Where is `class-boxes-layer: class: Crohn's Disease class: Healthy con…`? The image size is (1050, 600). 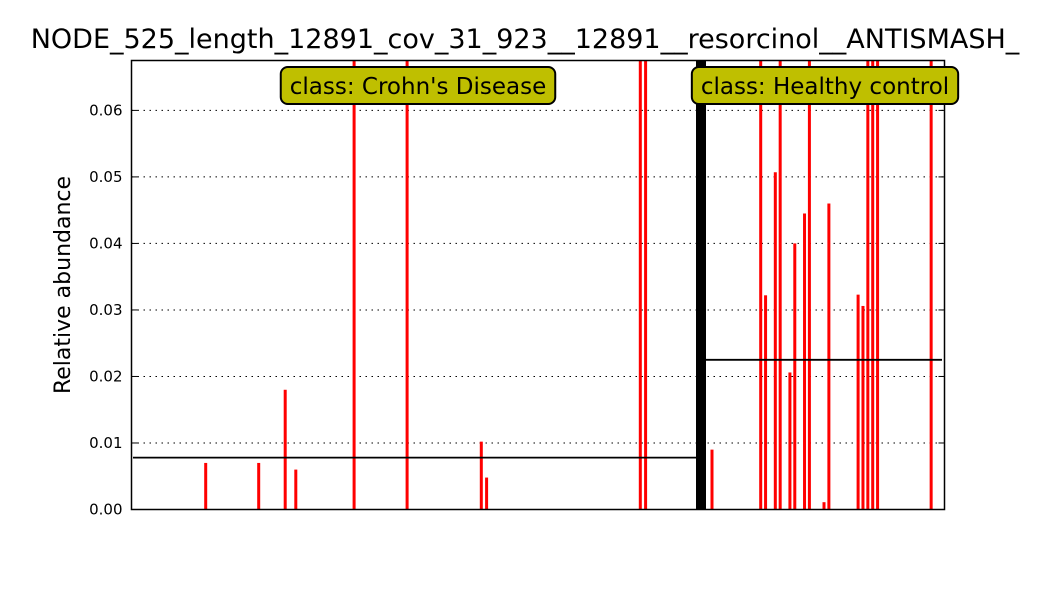 class-boxes-layer: class: Crohn's Disease class: Healthy con… is located at coordinates (619, 85).